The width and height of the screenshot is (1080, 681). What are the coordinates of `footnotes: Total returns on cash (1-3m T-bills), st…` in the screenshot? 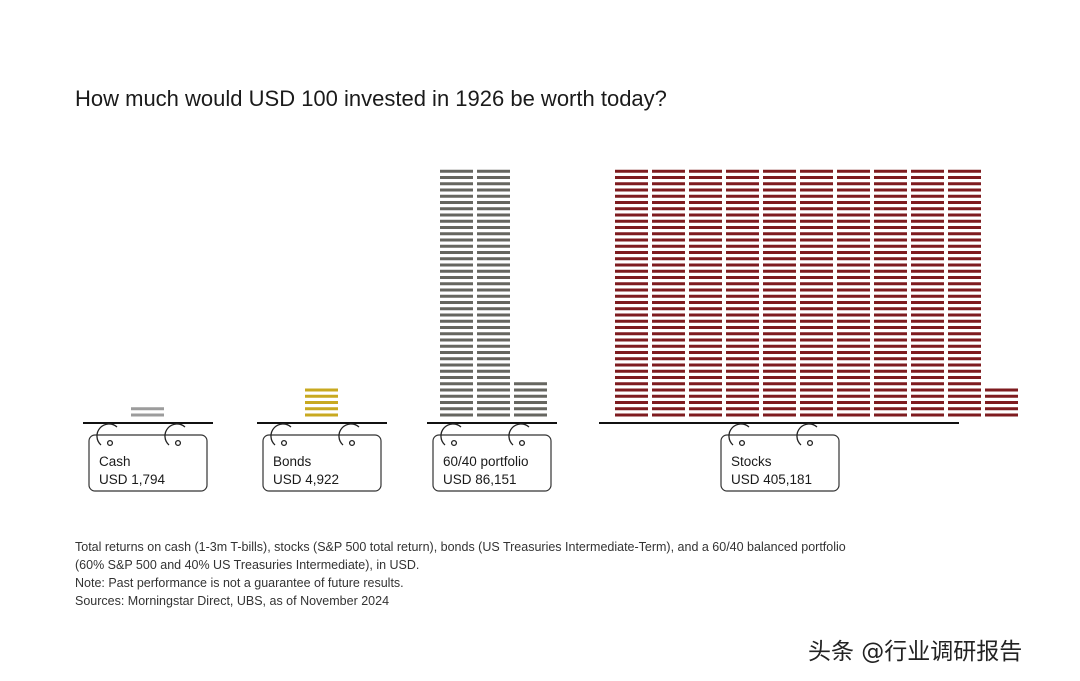 It's located at (515, 574).